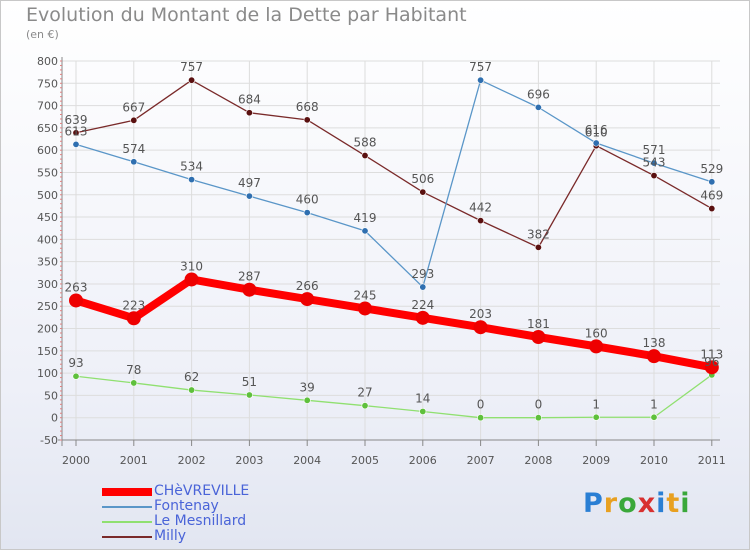 The height and width of the screenshot is (550, 750). What do you see at coordinates (611, 503) in the screenshot?
I see `logo-letter: r` at bounding box center [611, 503].